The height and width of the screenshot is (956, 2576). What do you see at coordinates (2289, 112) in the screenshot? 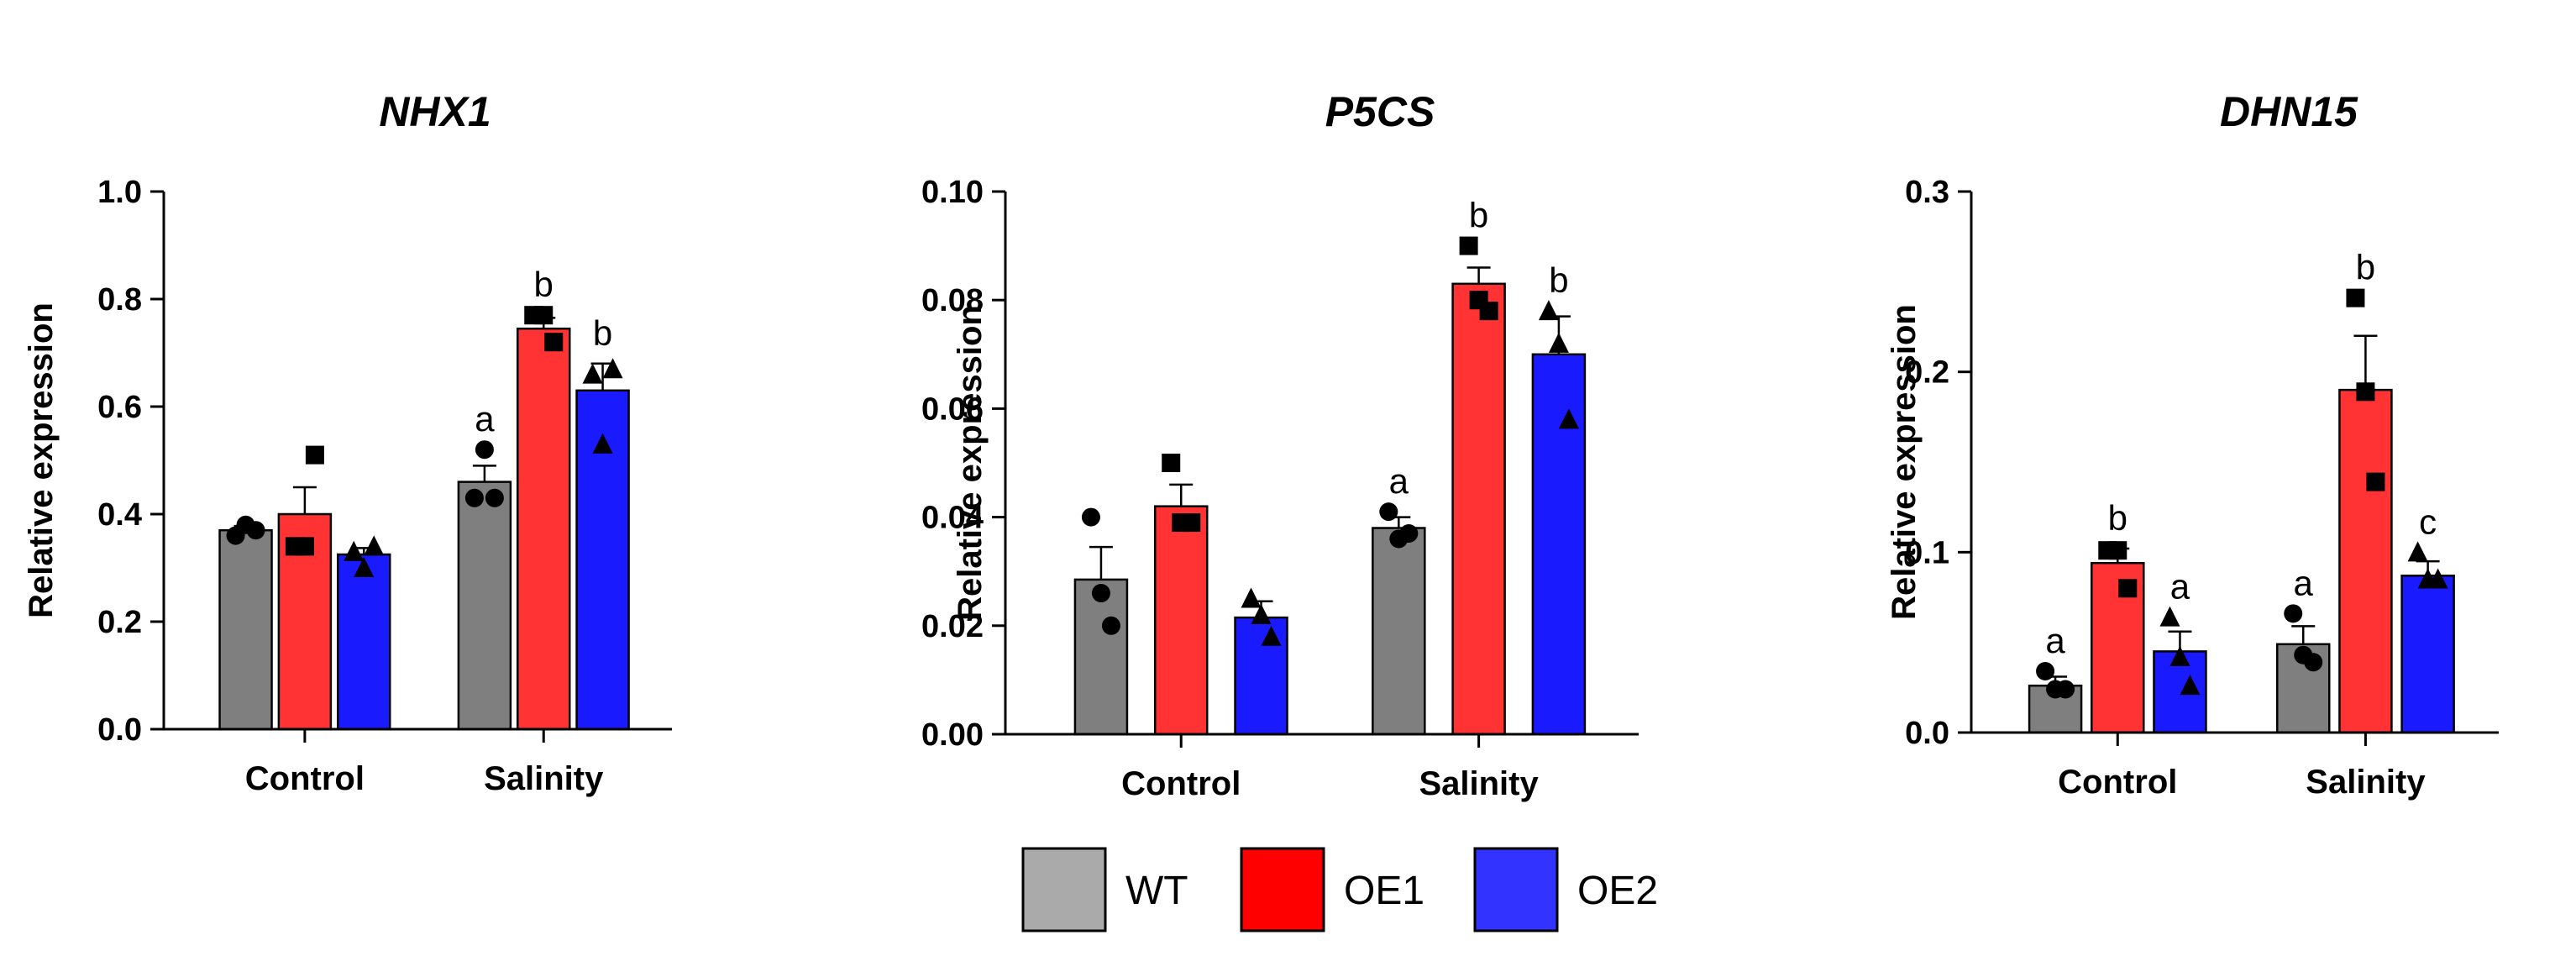
I see `panel-title: DHN15` at bounding box center [2289, 112].